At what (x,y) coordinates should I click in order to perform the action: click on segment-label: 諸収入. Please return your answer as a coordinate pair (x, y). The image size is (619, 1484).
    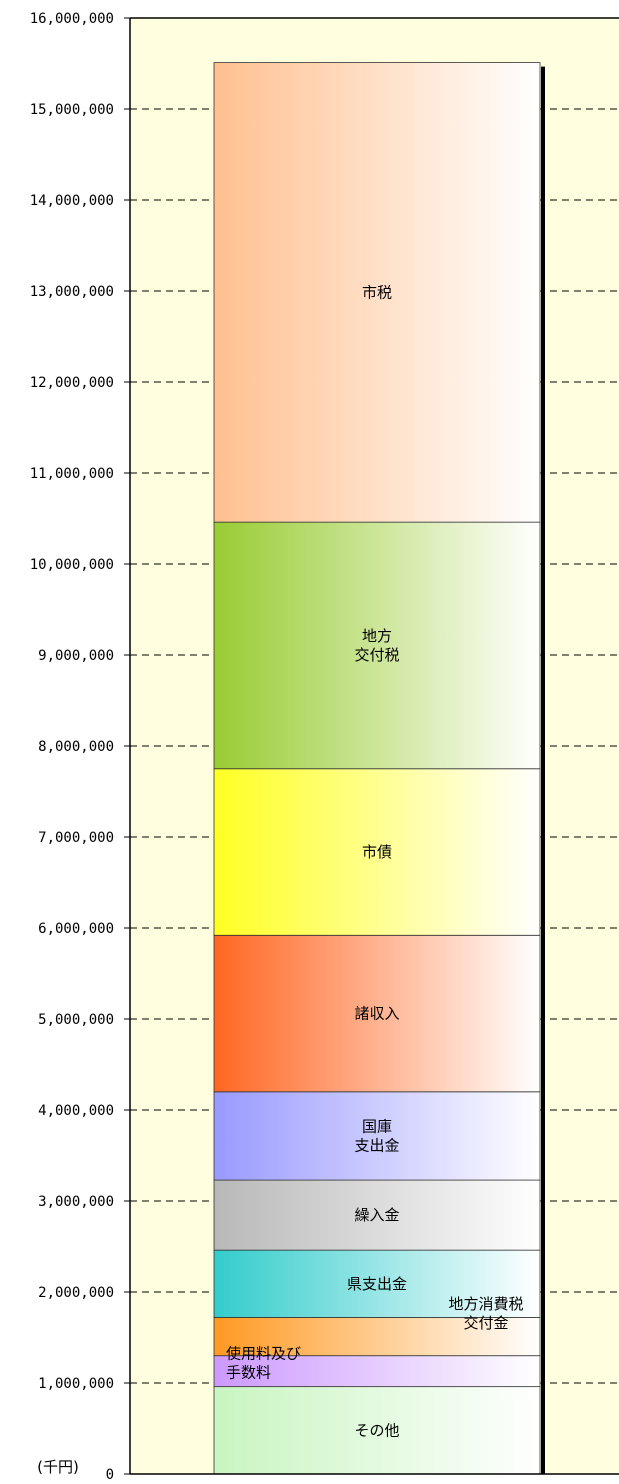
    Looking at the image, I should click on (376, 1014).